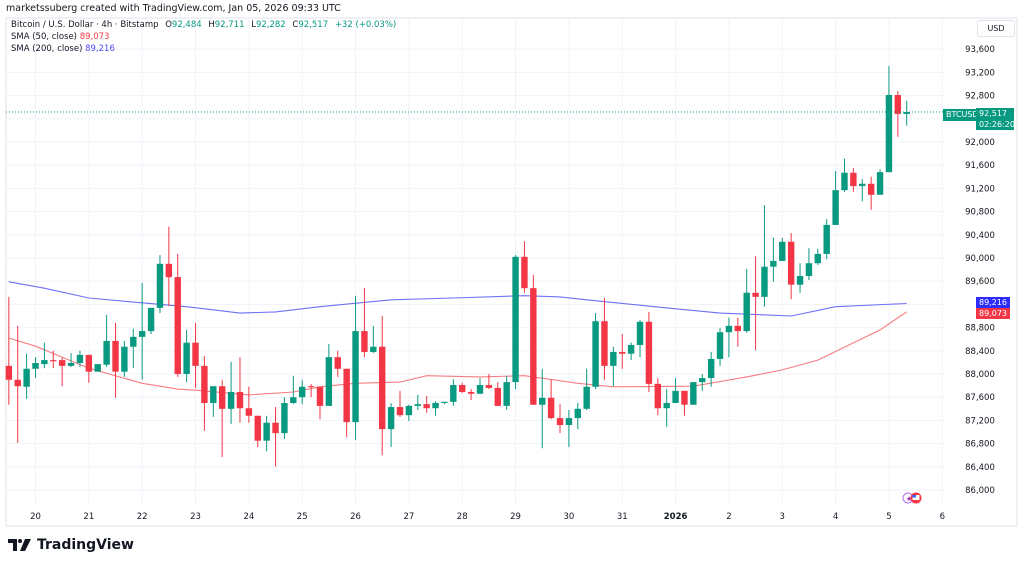 This screenshot has height=565, width=1024. What do you see at coordinates (980, 236) in the screenshot?
I see `price-tick-label: 90,400` at bounding box center [980, 236].